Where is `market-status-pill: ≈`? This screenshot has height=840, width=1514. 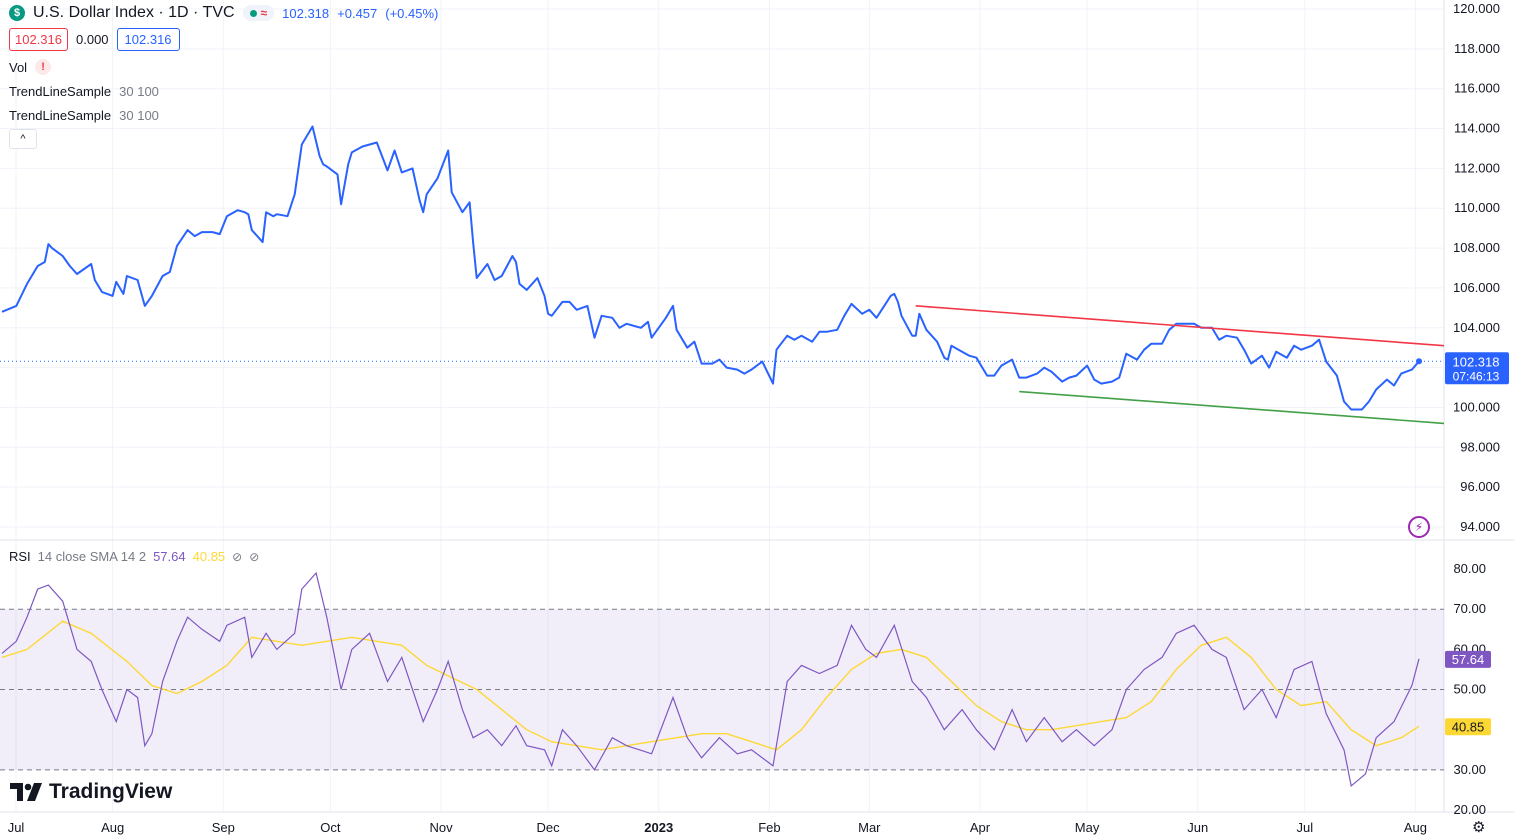 market-status-pill: ≈ is located at coordinates (258, 13).